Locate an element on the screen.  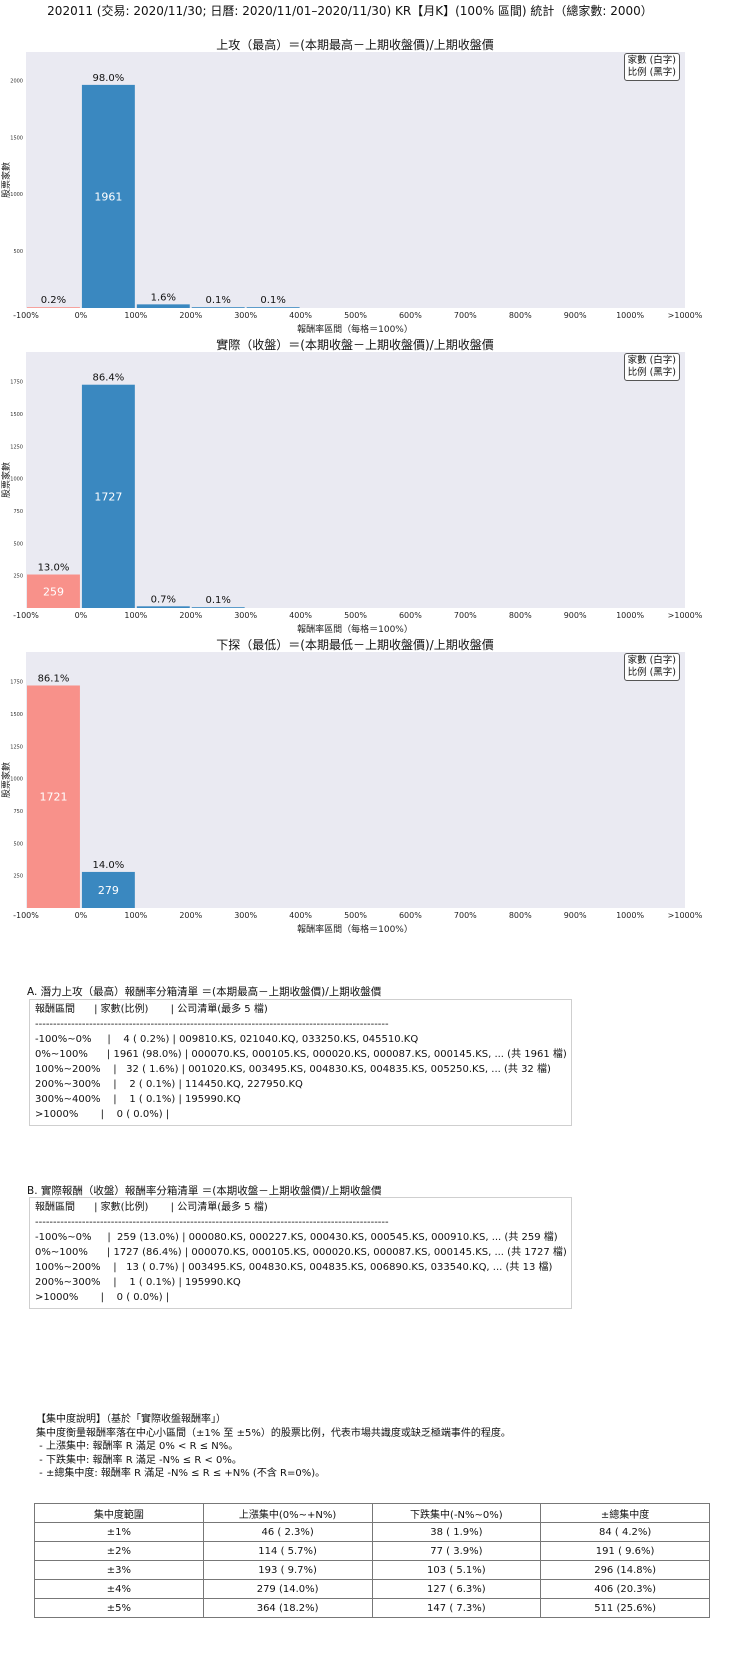
bar-count-label: 279 is located at coordinates (108, 890).